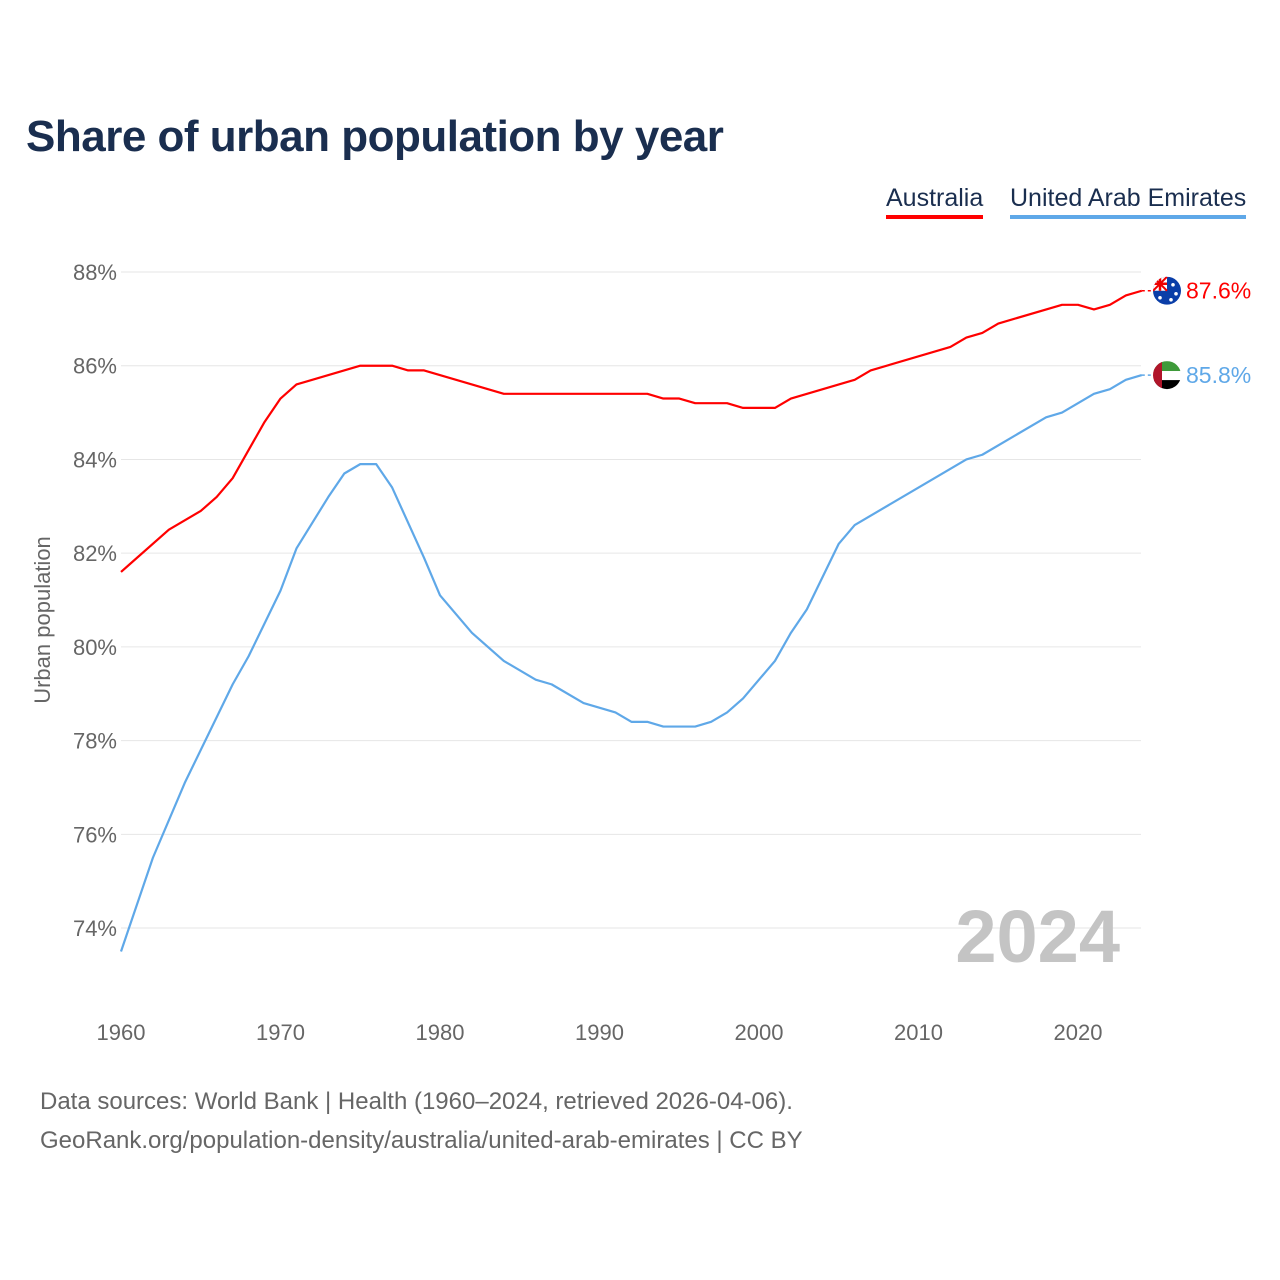 The image size is (1280, 1280). Describe the element at coordinates (375, 136) in the screenshot. I see `chart-title: Share of urban population by year` at that location.